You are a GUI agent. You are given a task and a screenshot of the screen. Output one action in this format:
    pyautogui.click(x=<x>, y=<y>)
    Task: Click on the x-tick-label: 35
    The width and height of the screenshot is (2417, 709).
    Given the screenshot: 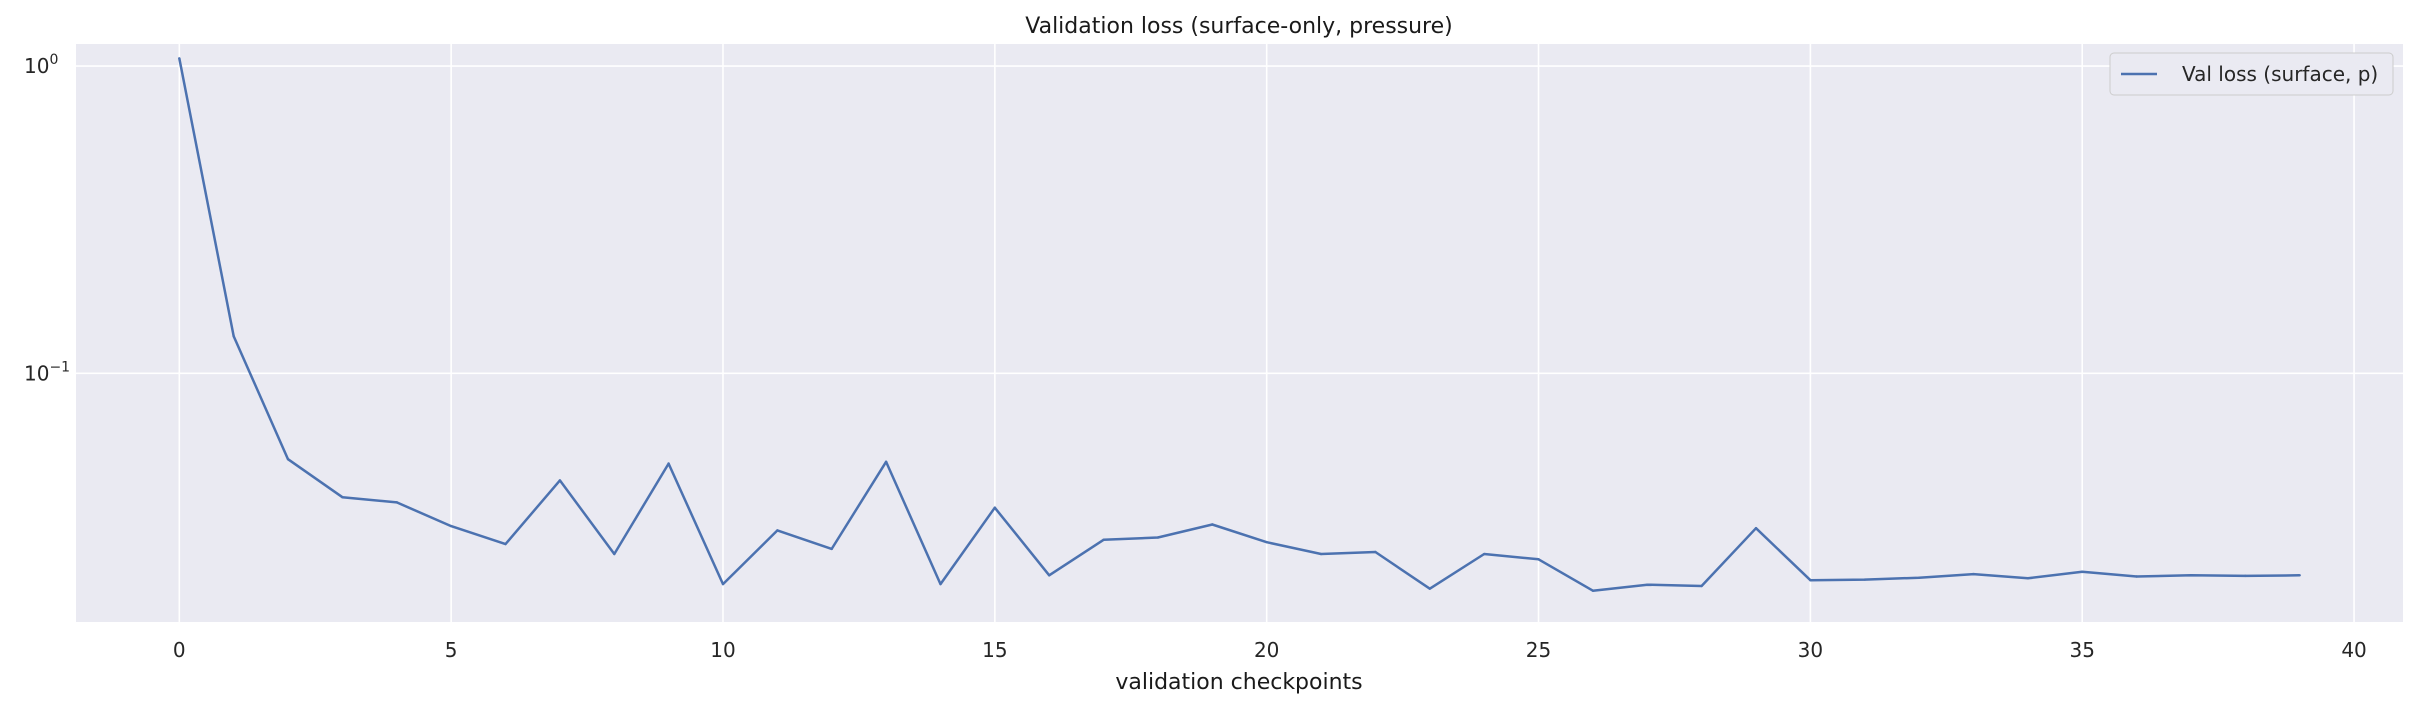 What is the action you would take?
    pyautogui.click(x=2081, y=650)
    